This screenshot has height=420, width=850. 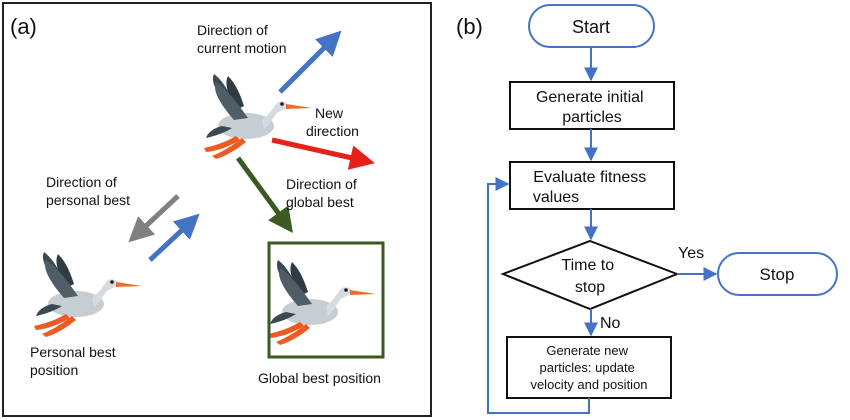 What do you see at coordinates (75, 361) in the screenshot?
I see `label-personal-best-pos: Personal best position` at bounding box center [75, 361].